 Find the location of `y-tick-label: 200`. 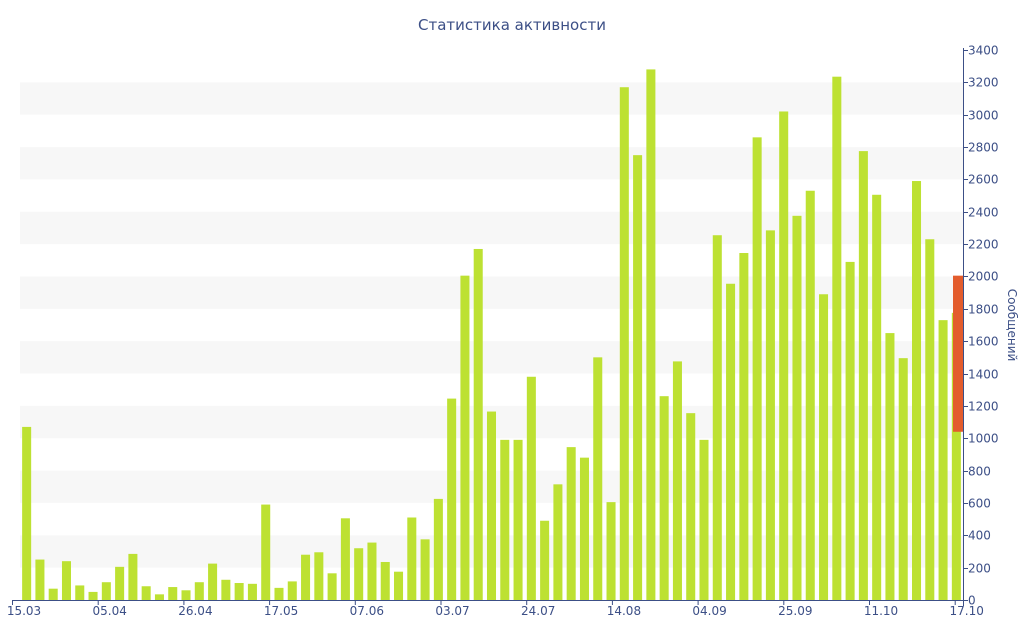

y-tick-label: 200 is located at coordinates (979, 569).